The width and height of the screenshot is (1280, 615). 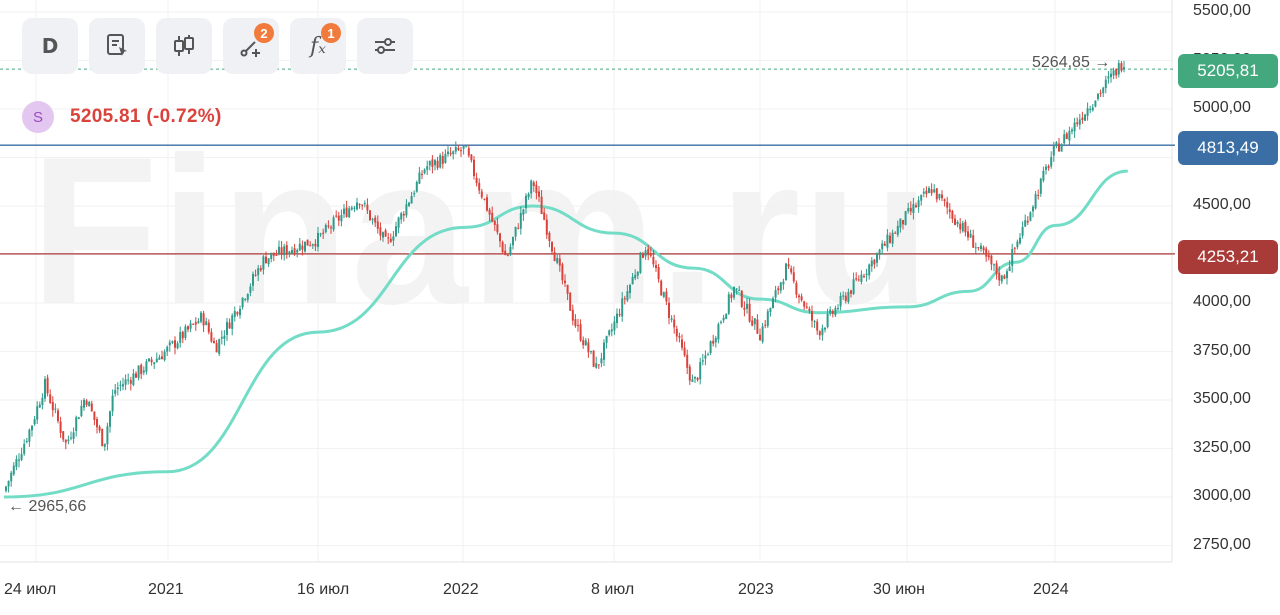 I want to click on settings-button, so click(x=385, y=46).